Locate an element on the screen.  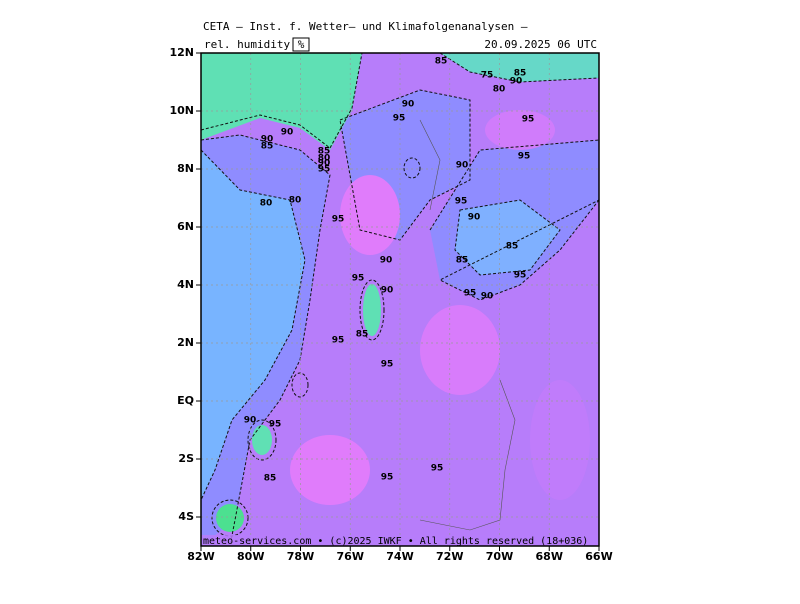
unit: % is located at coordinates (301, 44).